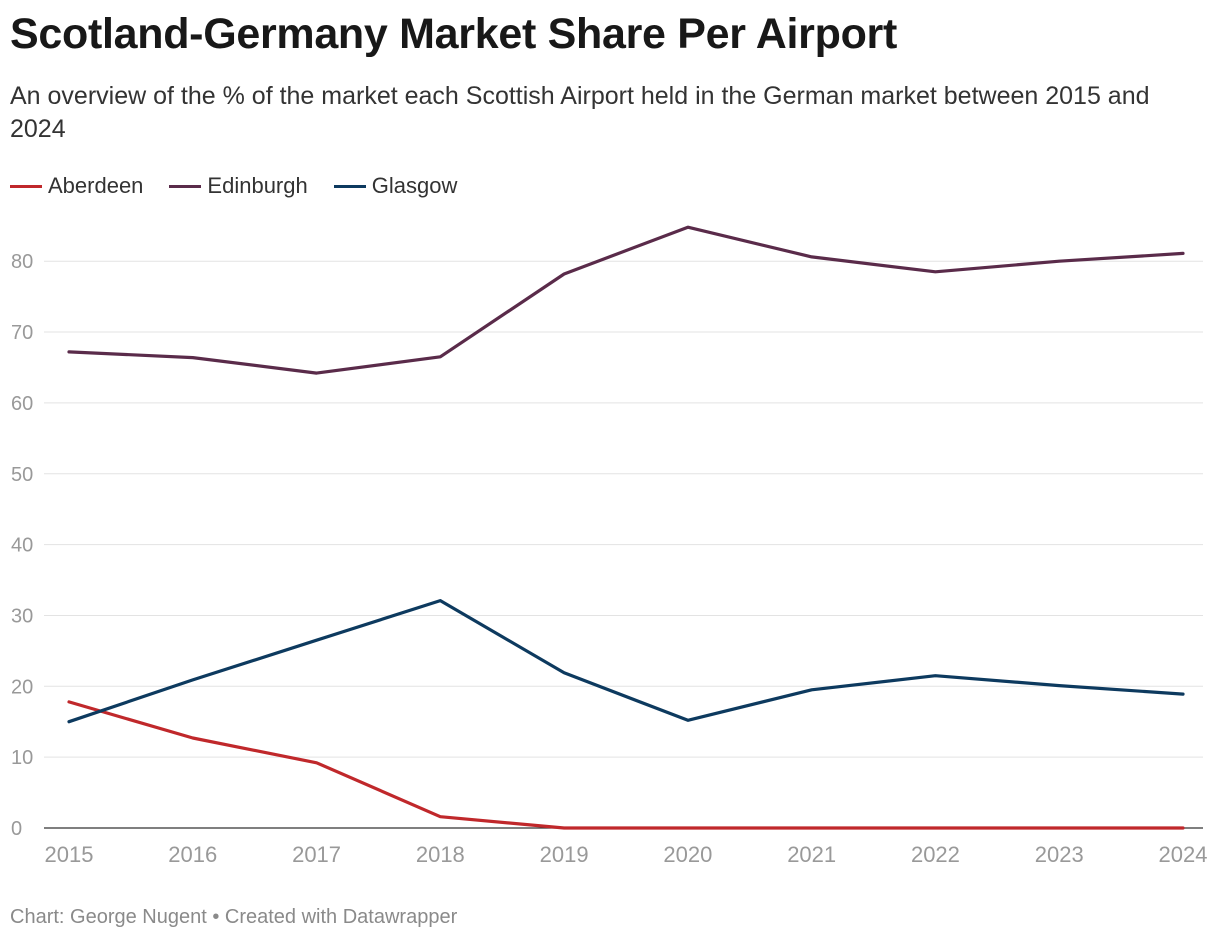 The height and width of the screenshot is (944, 1220). I want to click on legend: Aberdeen Edinburgh Glasgow, so click(246, 186).